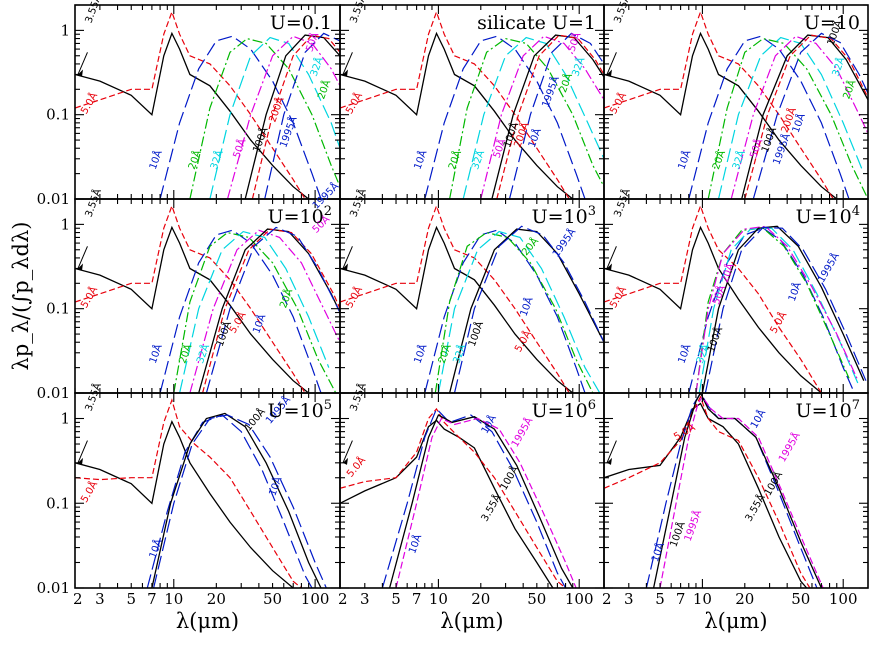 The image size is (875, 654). Describe the element at coordinates (300, 216) in the screenshot. I see `panel-label: U=102` at that location.